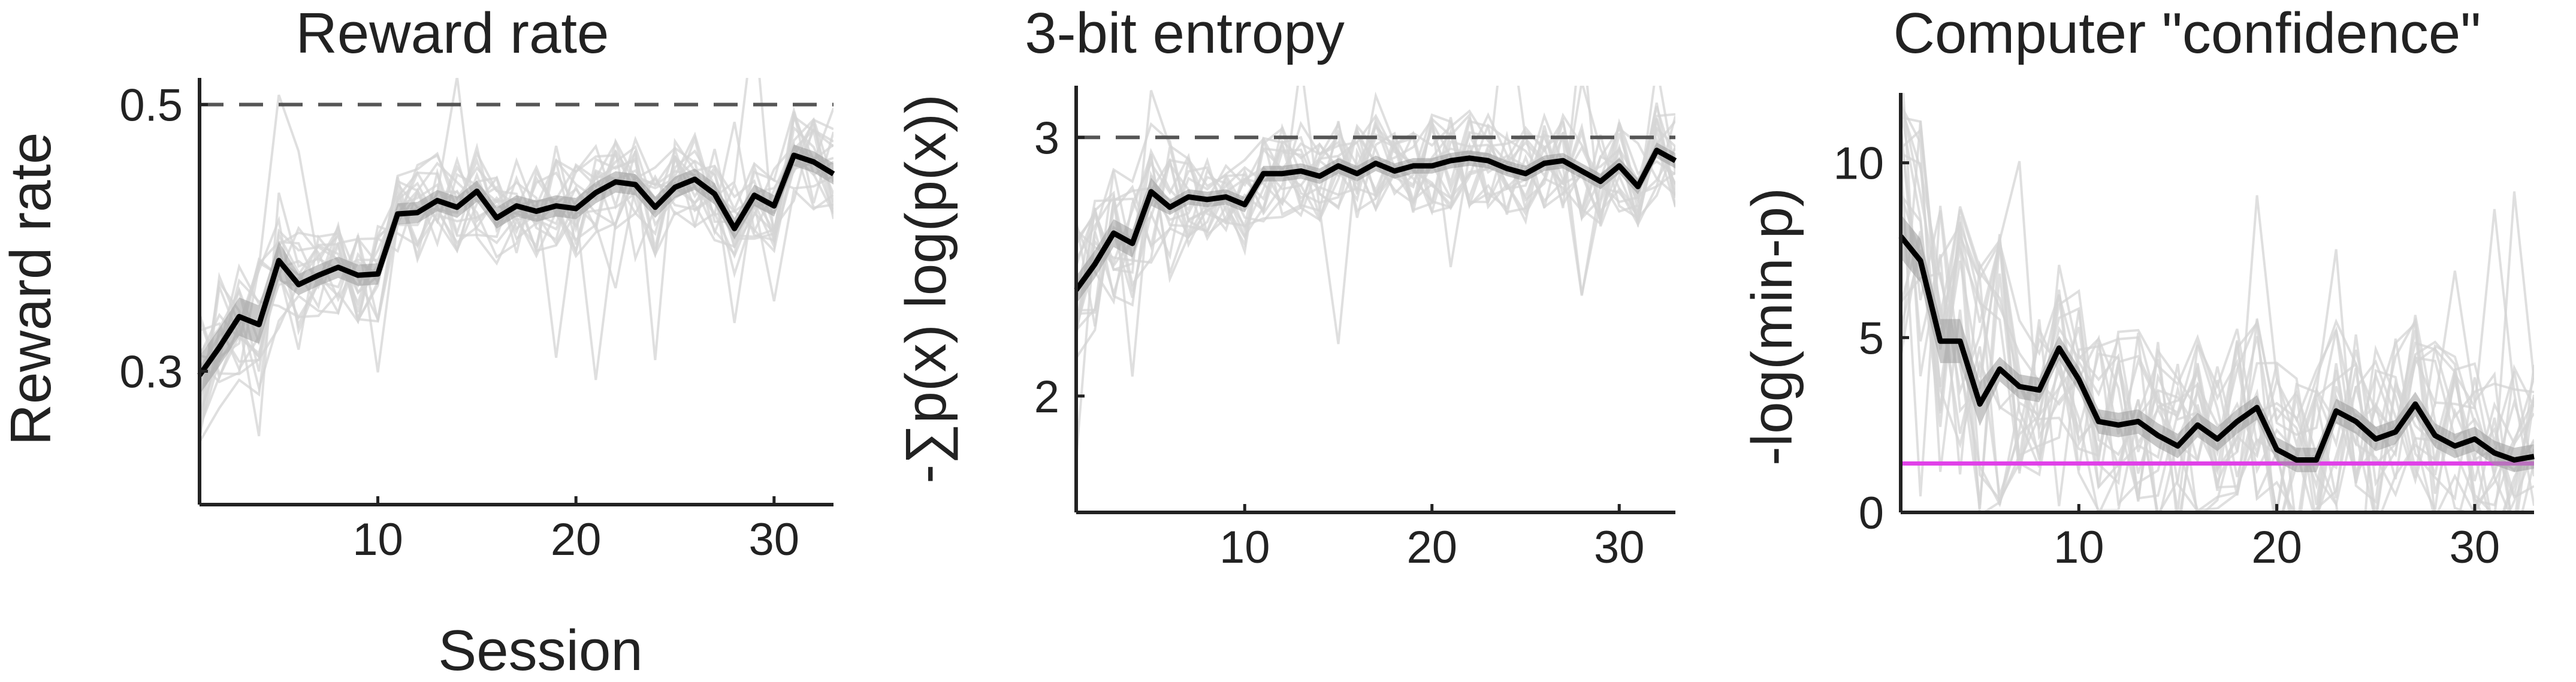  What do you see at coordinates (1046, 138) in the screenshot?
I see `y-tick-label: 3` at bounding box center [1046, 138].